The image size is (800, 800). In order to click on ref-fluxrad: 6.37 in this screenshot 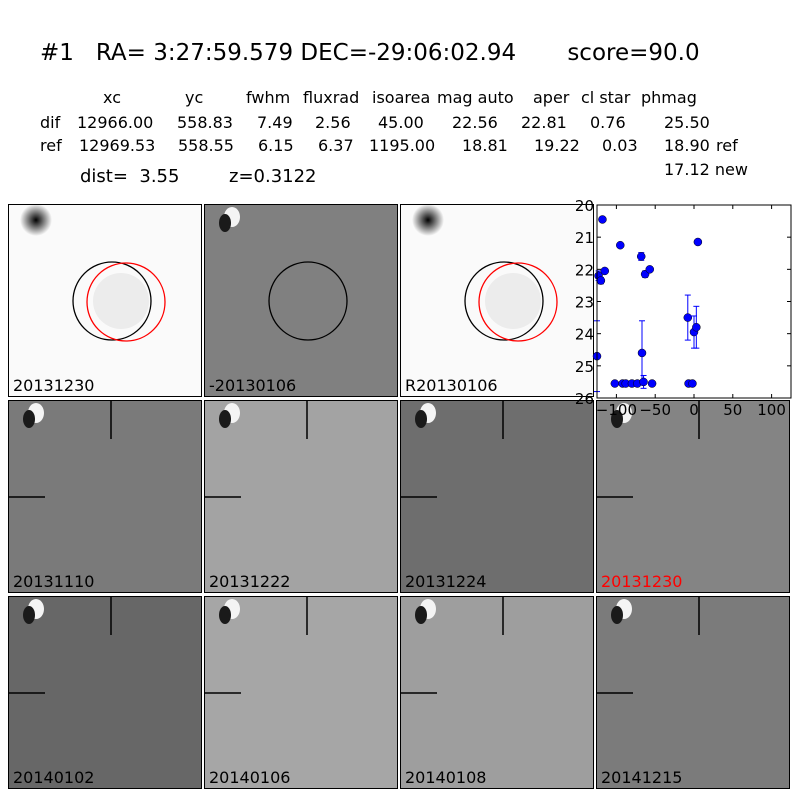, I will do `click(336, 145)`.